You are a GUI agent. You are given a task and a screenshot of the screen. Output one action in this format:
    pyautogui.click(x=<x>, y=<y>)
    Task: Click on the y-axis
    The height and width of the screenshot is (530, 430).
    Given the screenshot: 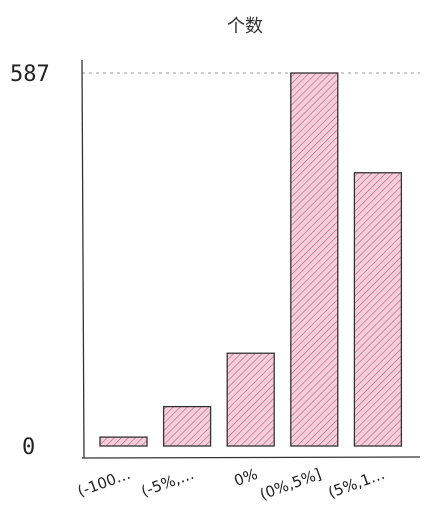 What is the action you would take?
    pyautogui.click(x=83, y=259)
    